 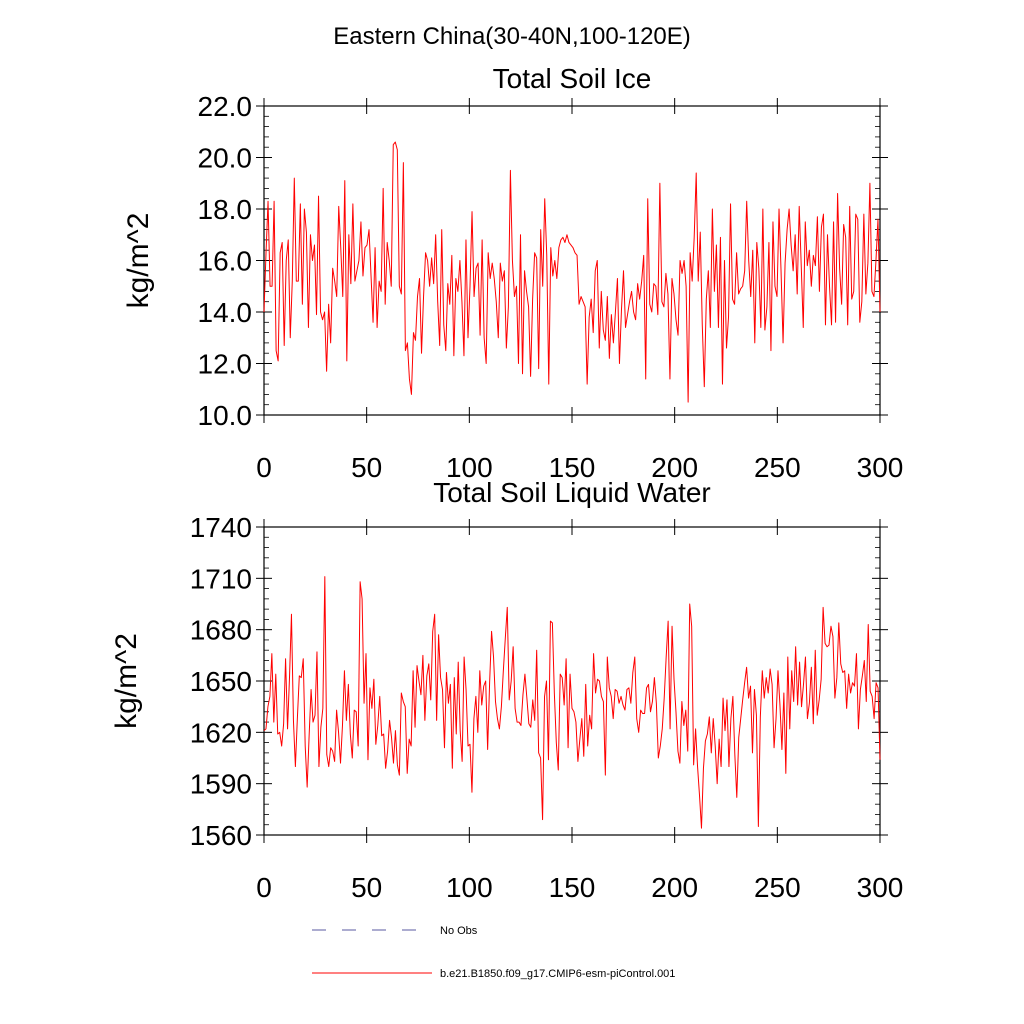 What do you see at coordinates (221, 578) in the screenshot?
I see `y-tick-label: 1710` at bounding box center [221, 578].